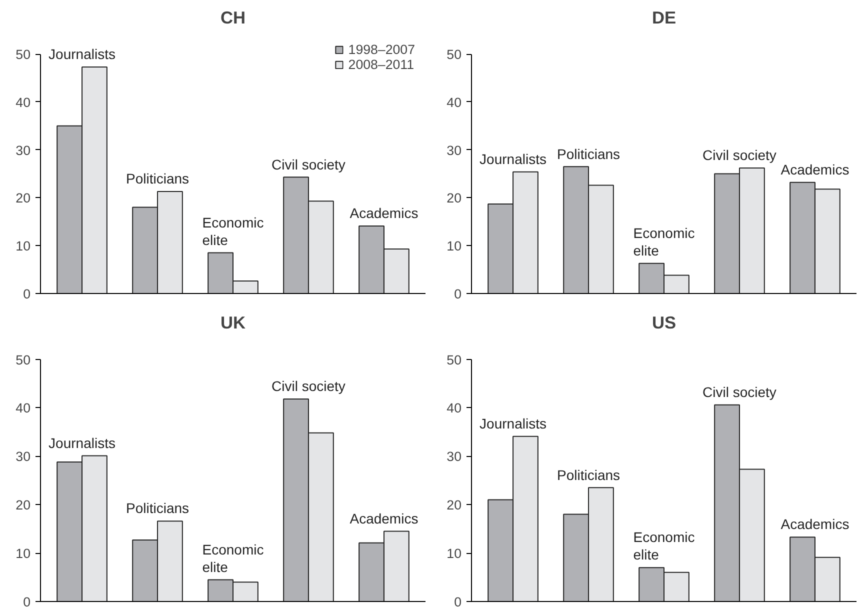 Image resolution: width=862 pixels, height=615 pixels. Describe the element at coordinates (381, 64) in the screenshot. I see `legend-label: 2008–2011` at that location.